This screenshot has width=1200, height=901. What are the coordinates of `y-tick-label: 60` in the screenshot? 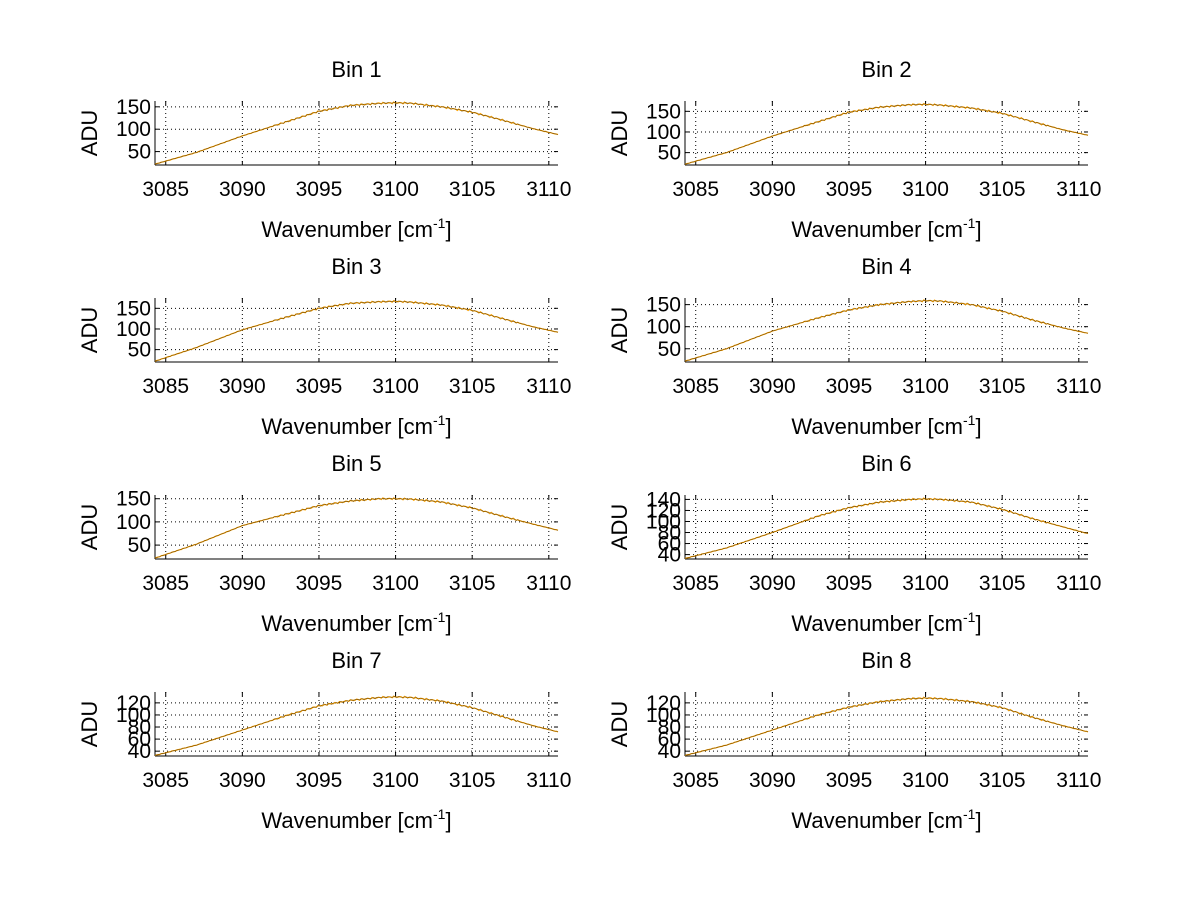 It's located at (669, 739).